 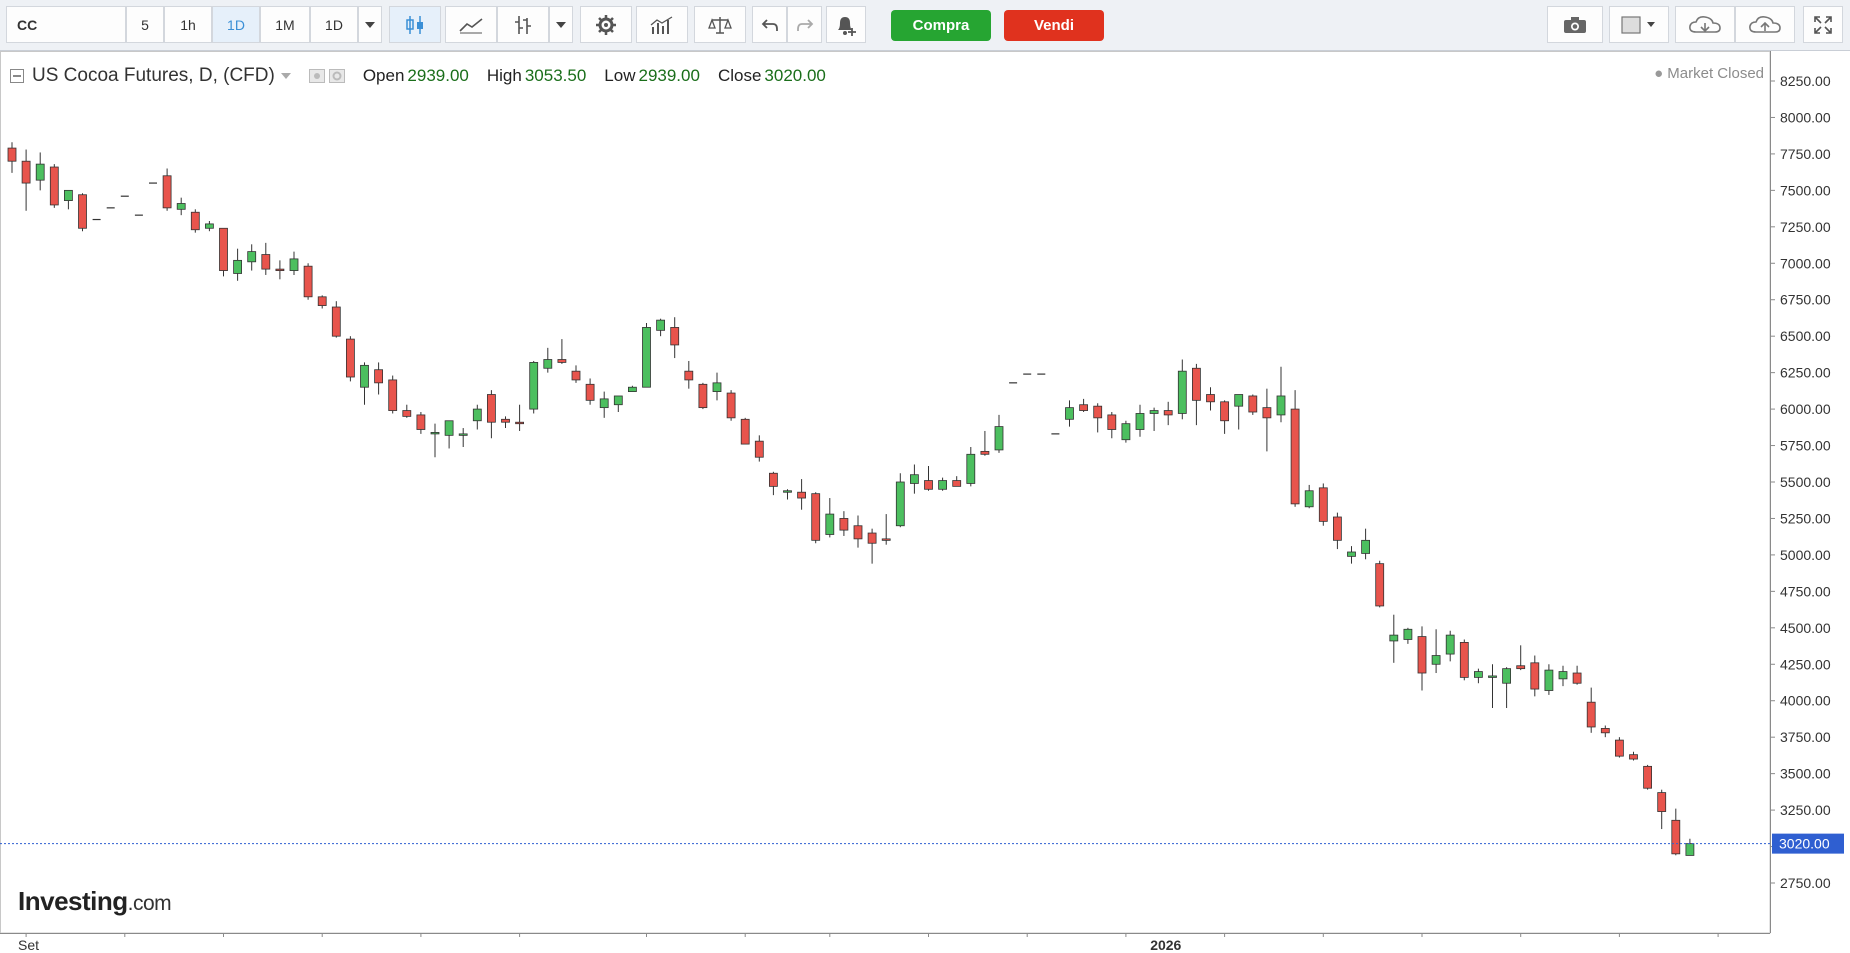 I want to click on settings-icon, so click(x=606, y=24).